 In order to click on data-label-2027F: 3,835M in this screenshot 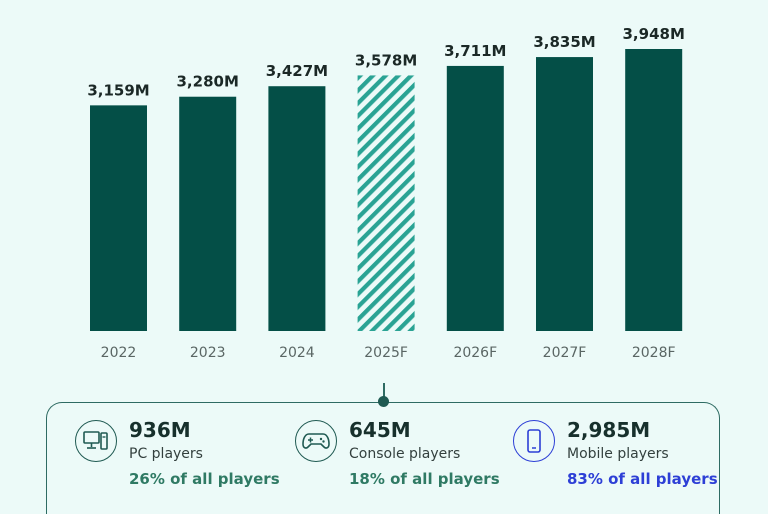, I will do `click(564, 42)`.